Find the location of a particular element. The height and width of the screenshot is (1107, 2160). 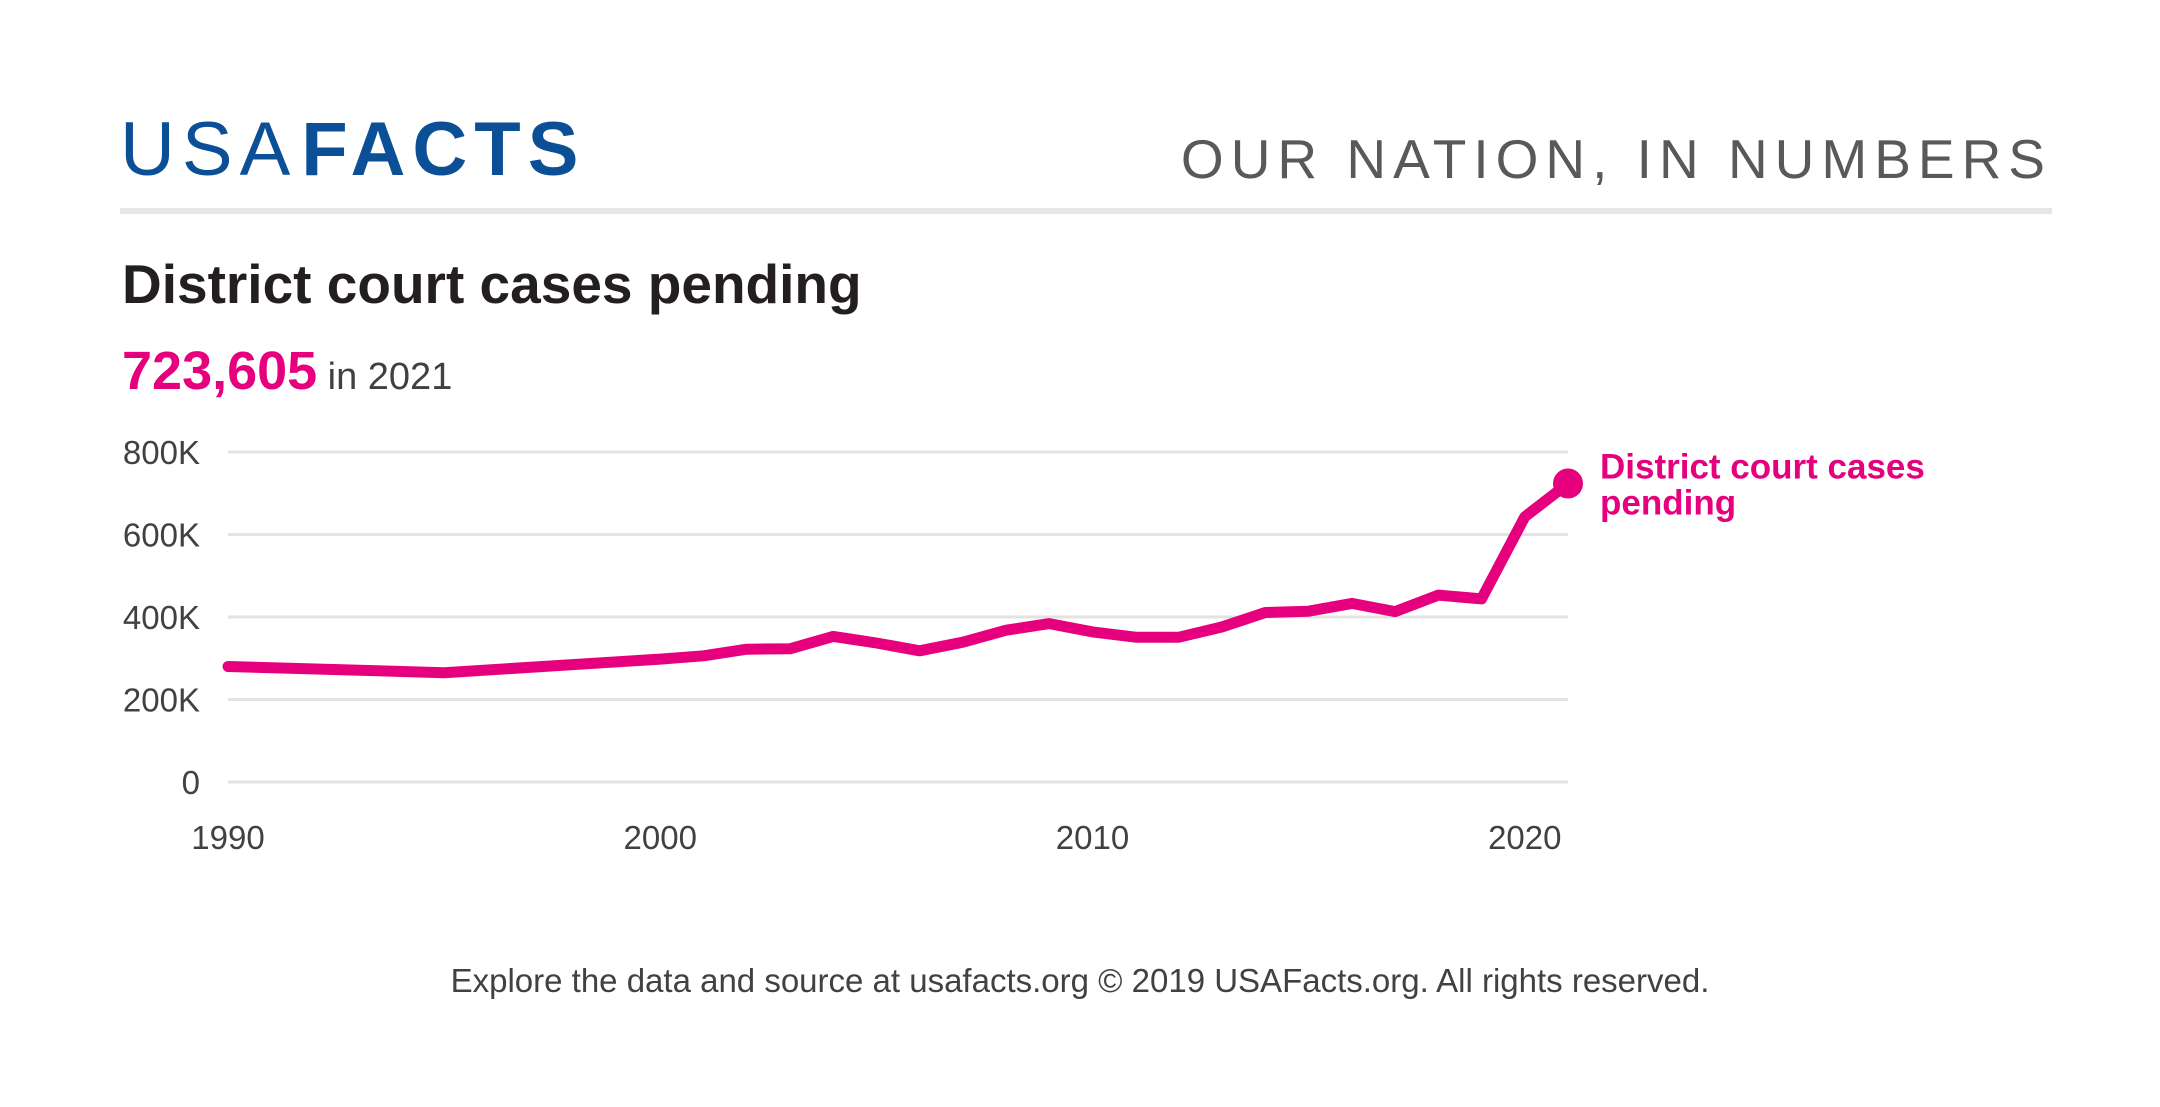

series-label: District court cases pending is located at coordinates (1762, 485).